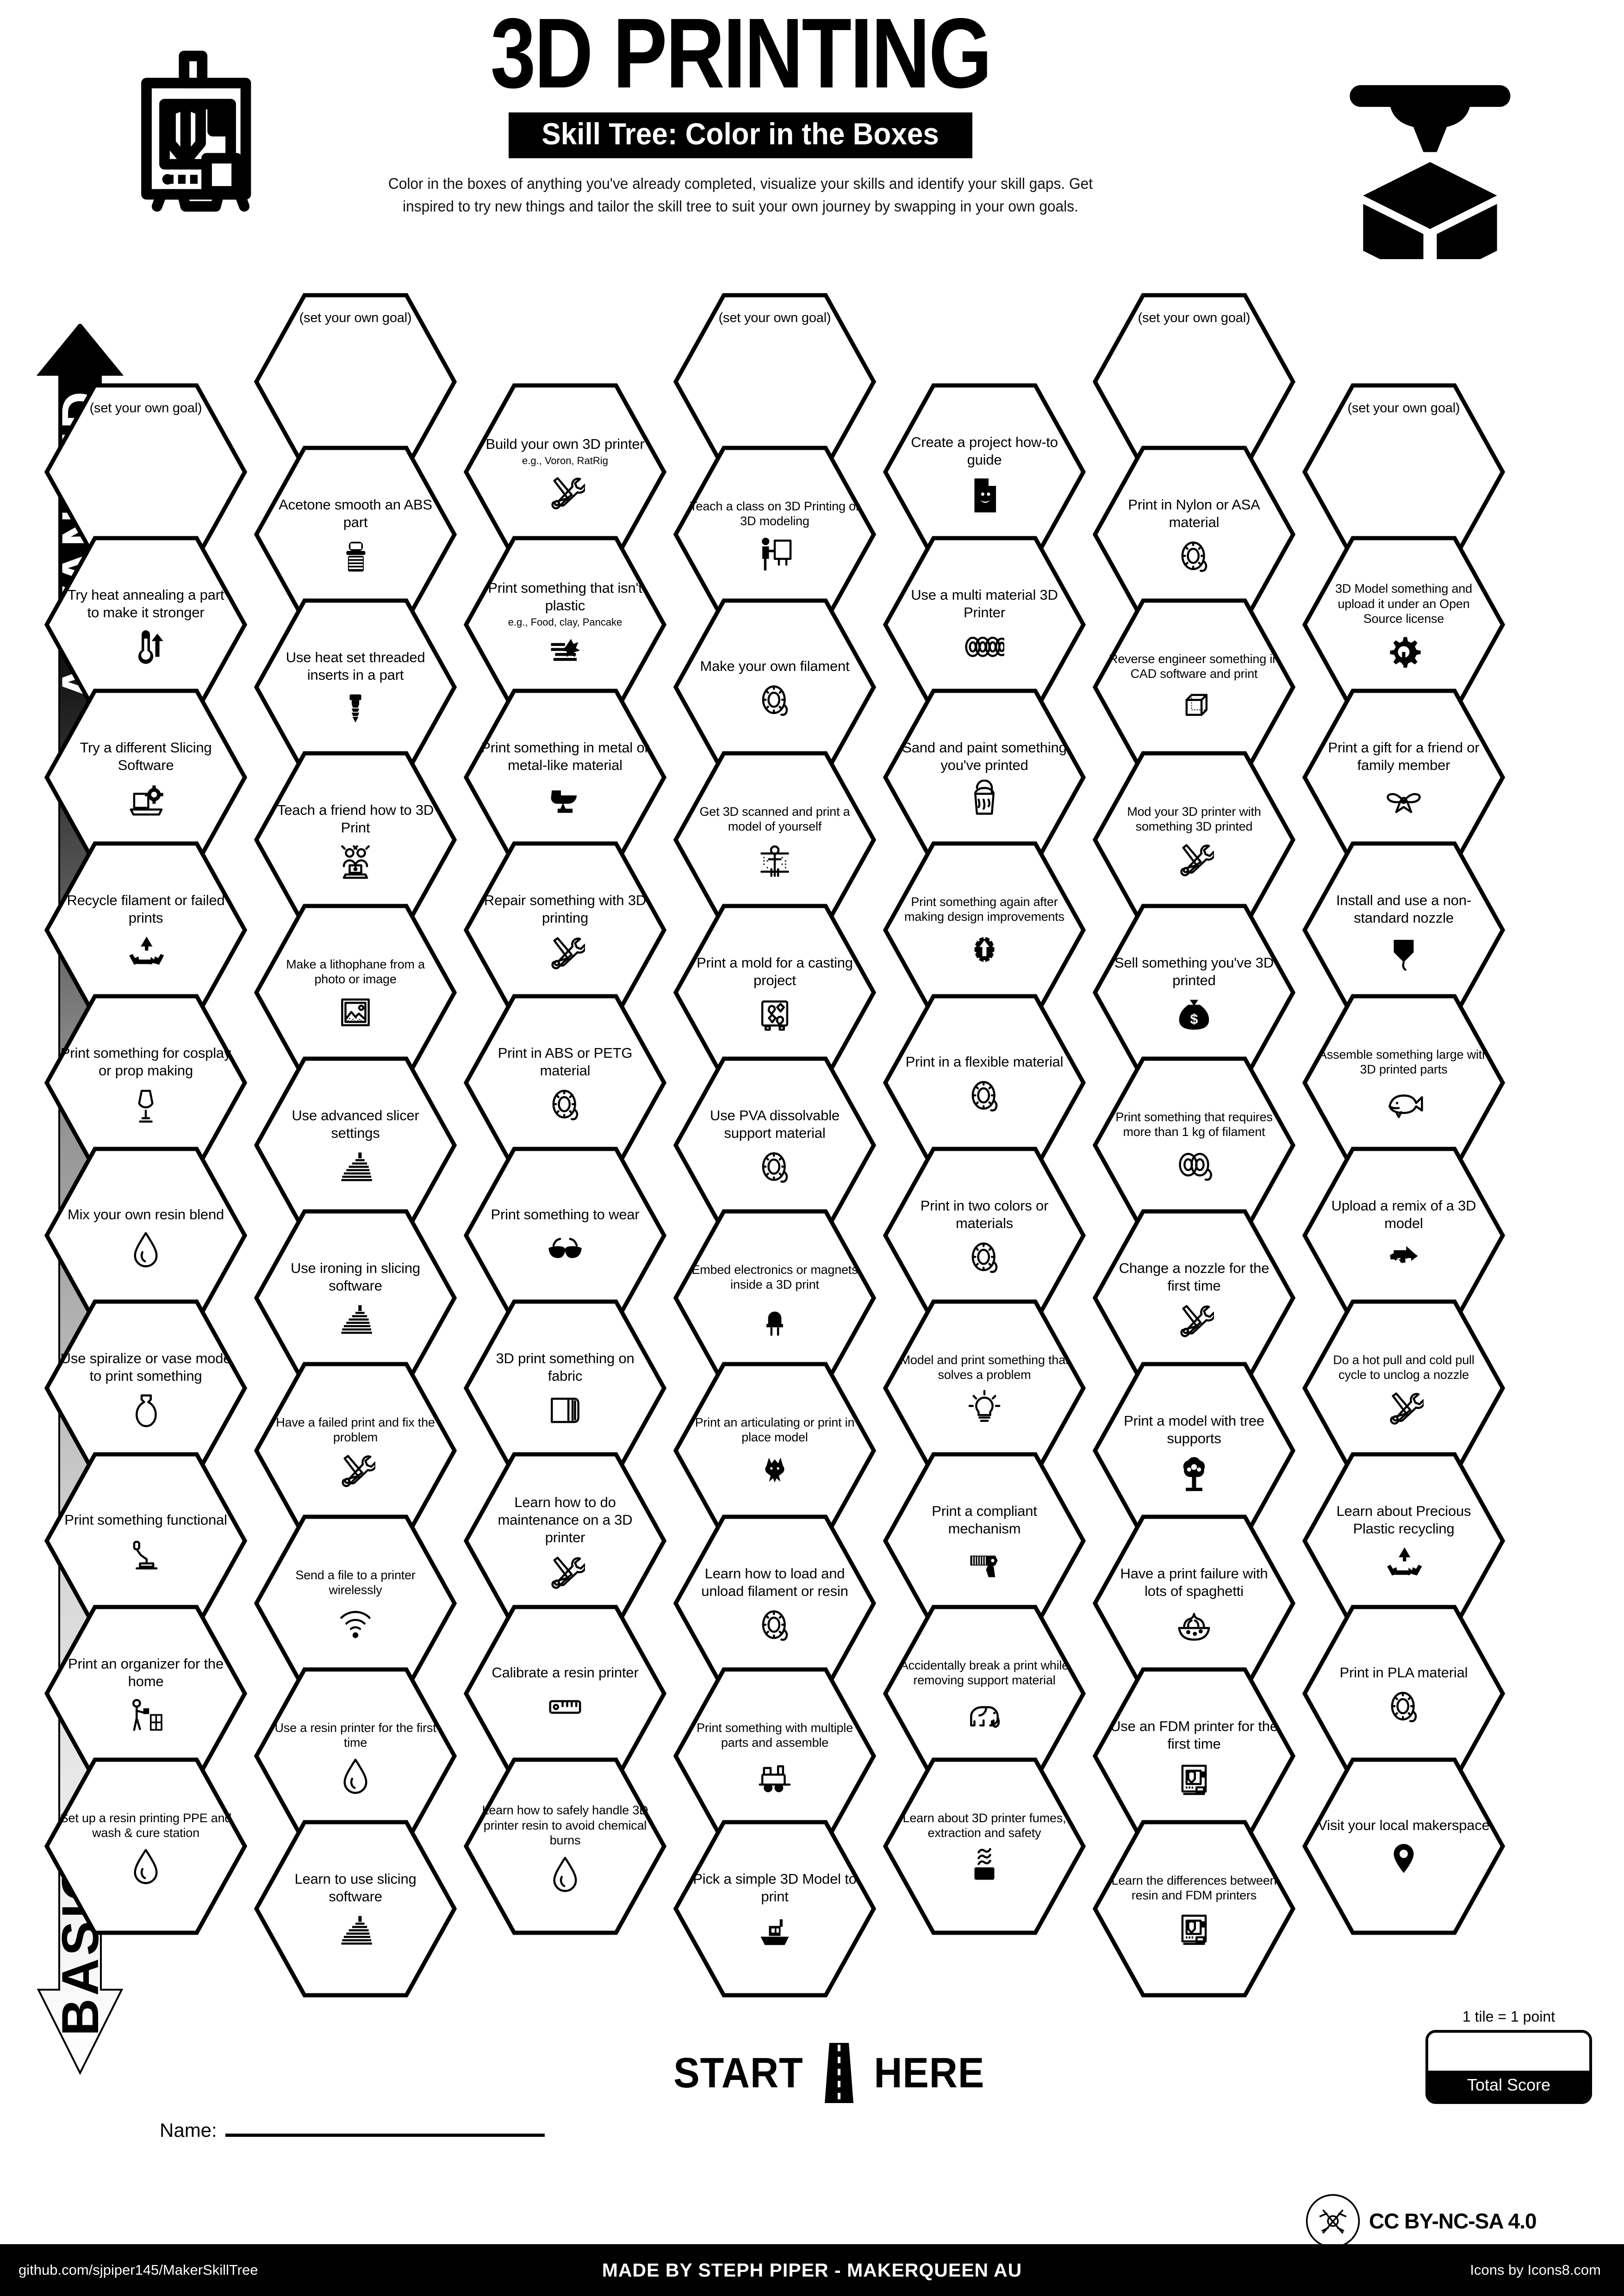 Image resolution: width=1624 pixels, height=2296 pixels. What do you see at coordinates (565, 1083) in the screenshot?
I see `skill-tile: Print in ABS or PETG material` at bounding box center [565, 1083].